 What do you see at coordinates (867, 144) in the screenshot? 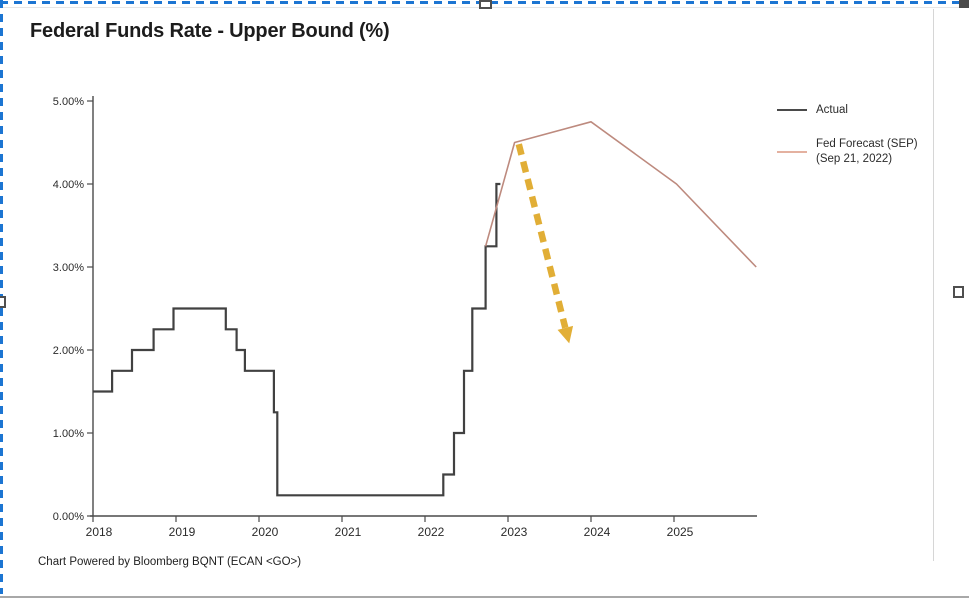
I see `legend-label-forecast-line1: Fed Forecast (SEP)` at bounding box center [867, 144].